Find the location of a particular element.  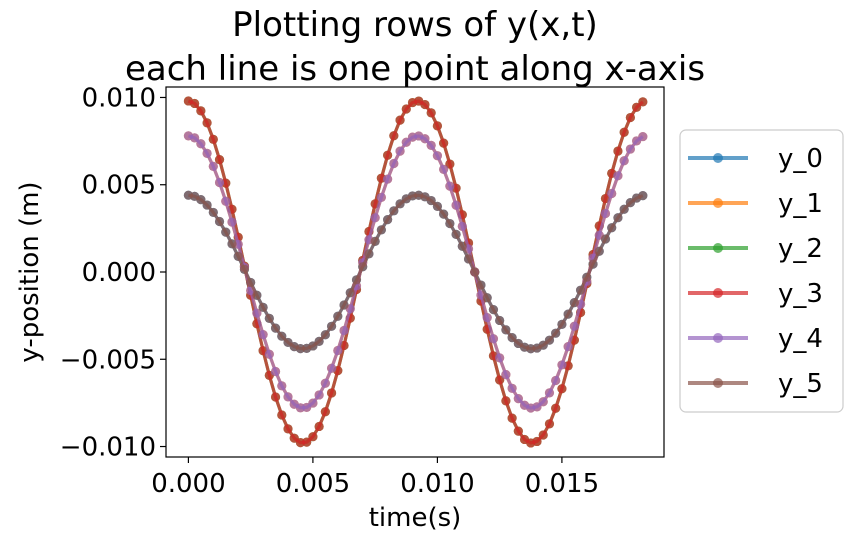

y-tick-label: −0.005 is located at coordinates (108, 360).